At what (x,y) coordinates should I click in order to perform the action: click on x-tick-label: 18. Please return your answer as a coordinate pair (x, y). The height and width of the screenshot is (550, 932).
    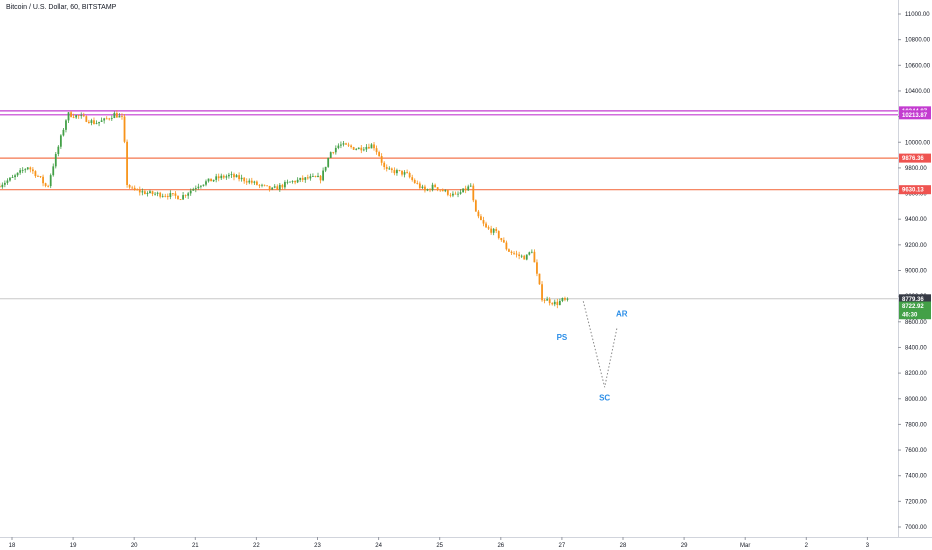
    Looking at the image, I should click on (12, 546).